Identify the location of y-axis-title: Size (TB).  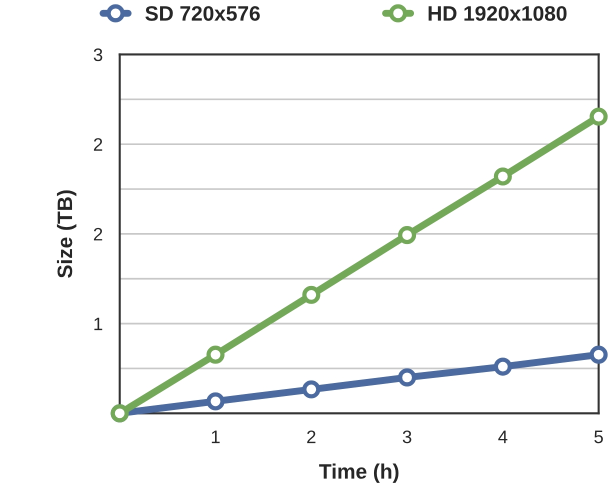
(66, 234).